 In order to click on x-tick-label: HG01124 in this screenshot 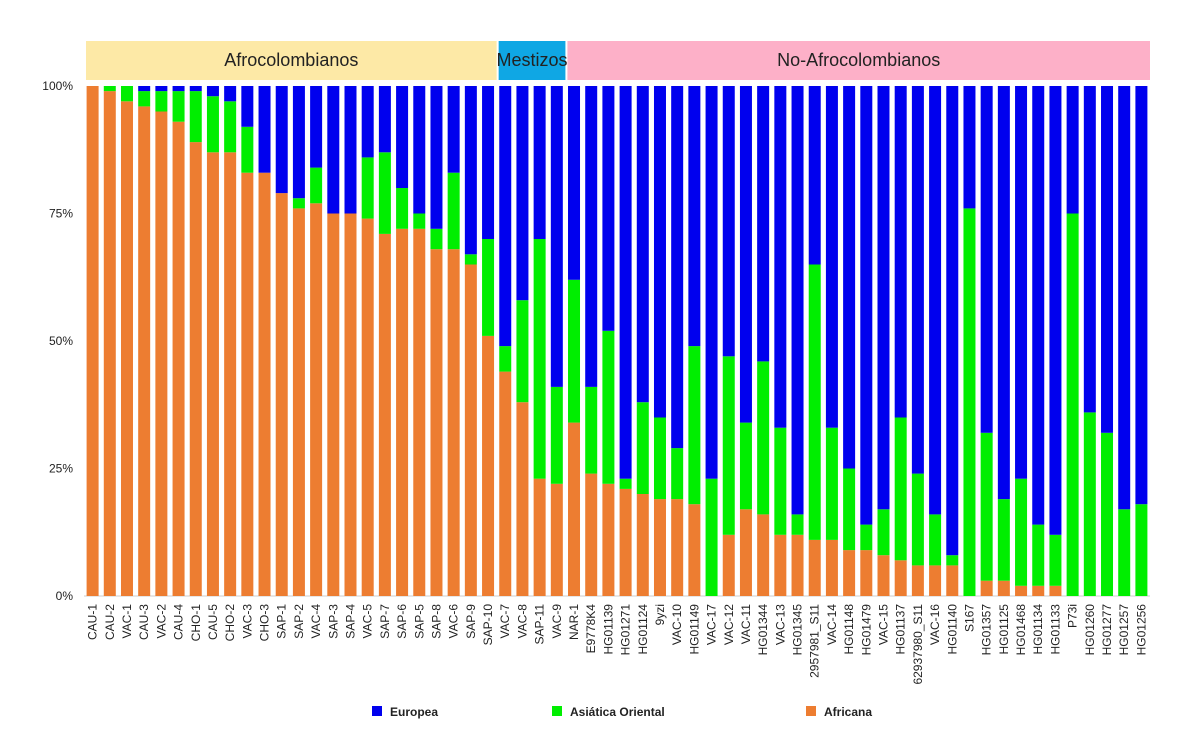, I will do `click(643, 629)`.